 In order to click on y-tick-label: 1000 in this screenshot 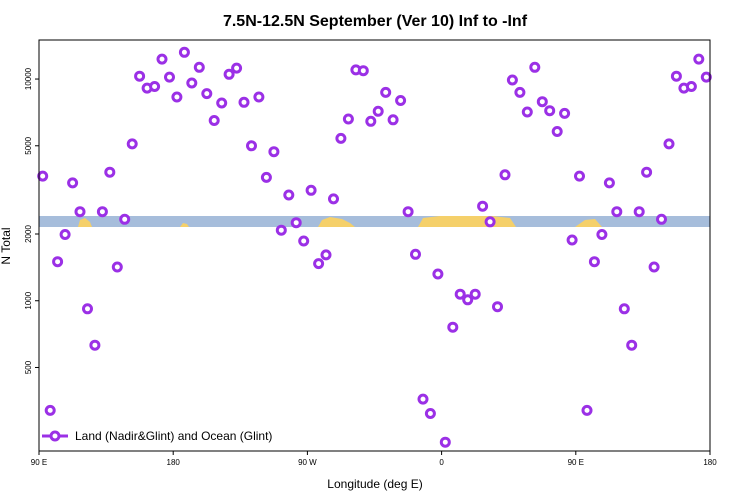, I will do `click(28, 300)`.